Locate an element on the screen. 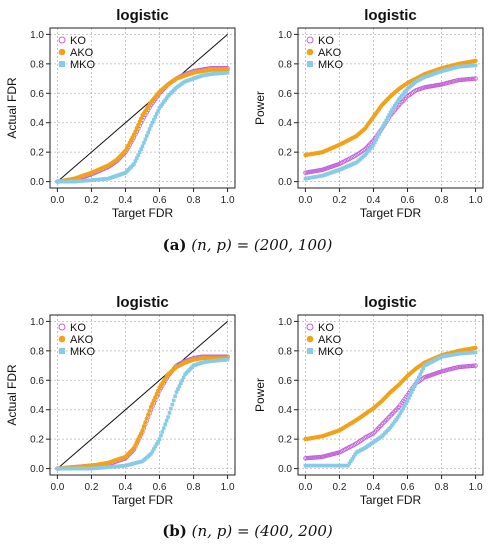  y-axis-label: Power is located at coordinates (260, 395).